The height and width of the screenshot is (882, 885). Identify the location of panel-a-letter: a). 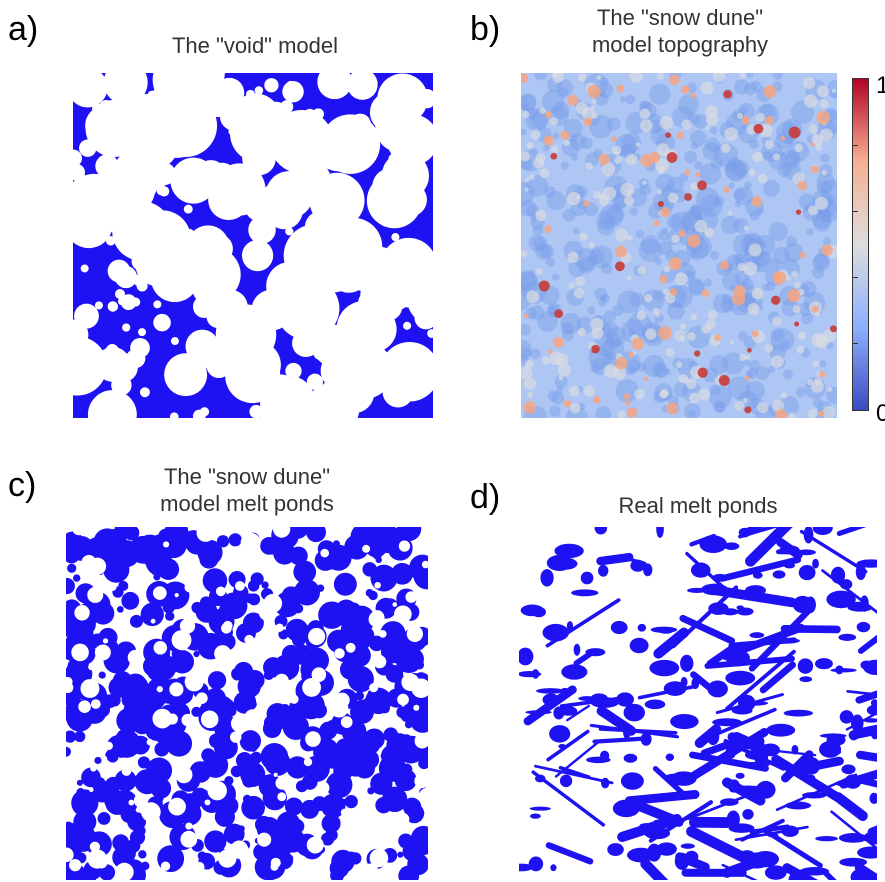
(23, 29).